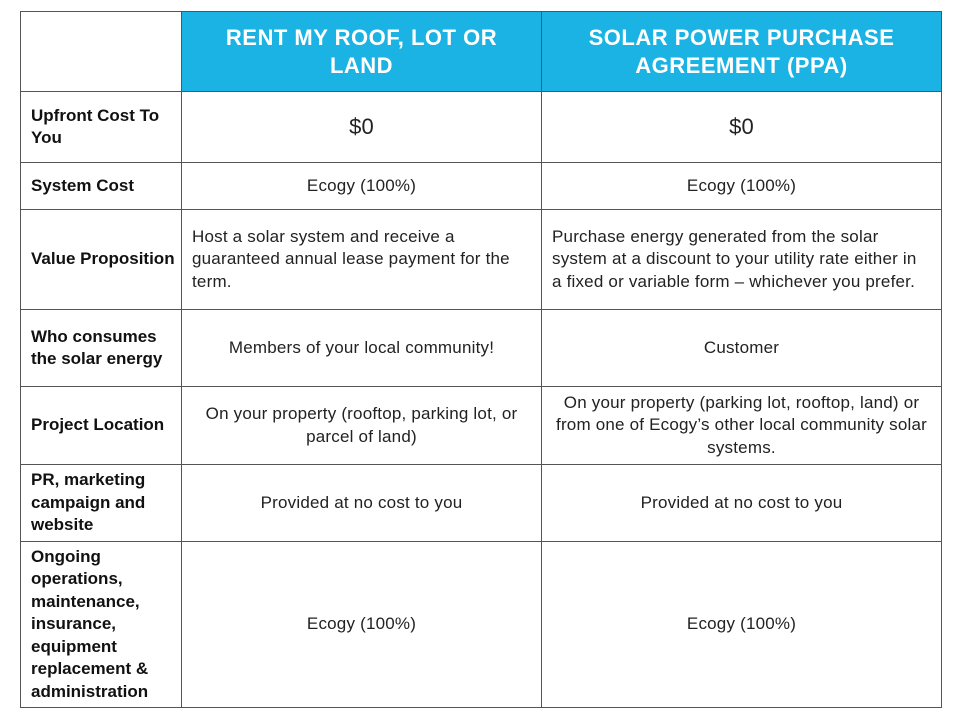  I want to click on header-ppa: SOLAR POWER PURCHASE AGREEMENT (PPA), so click(741, 51).